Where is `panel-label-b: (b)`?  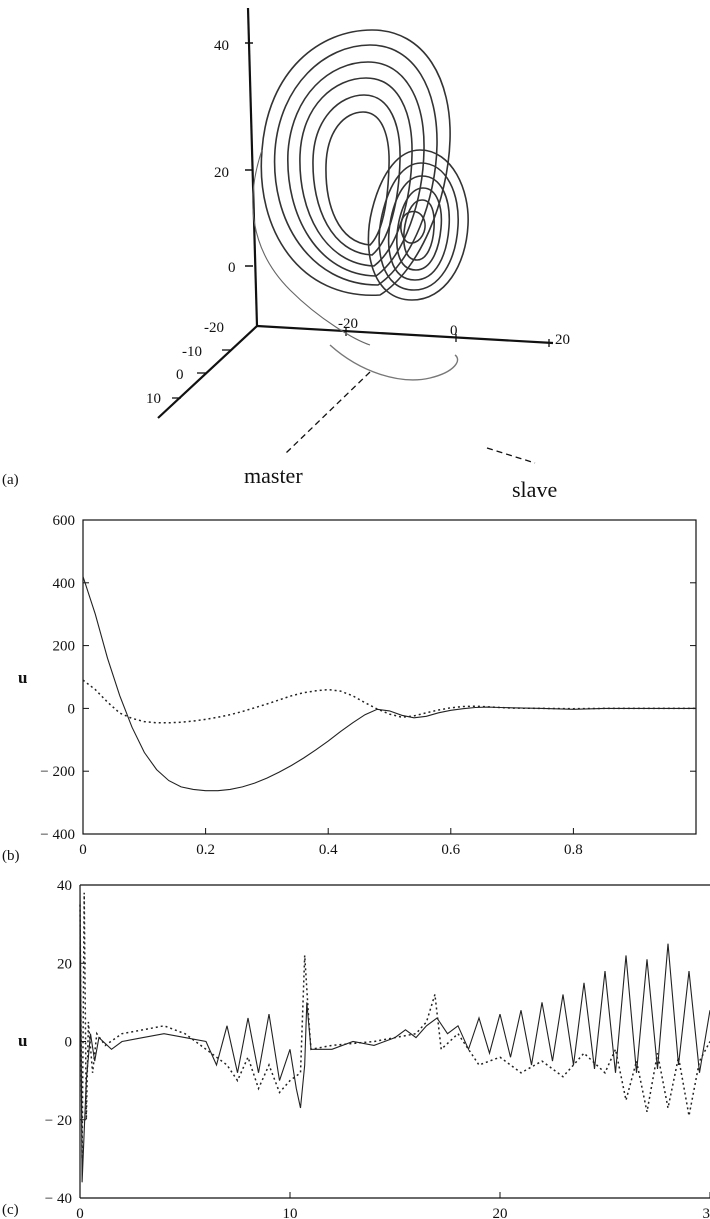 panel-label-b: (b) is located at coordinates (11, 856).